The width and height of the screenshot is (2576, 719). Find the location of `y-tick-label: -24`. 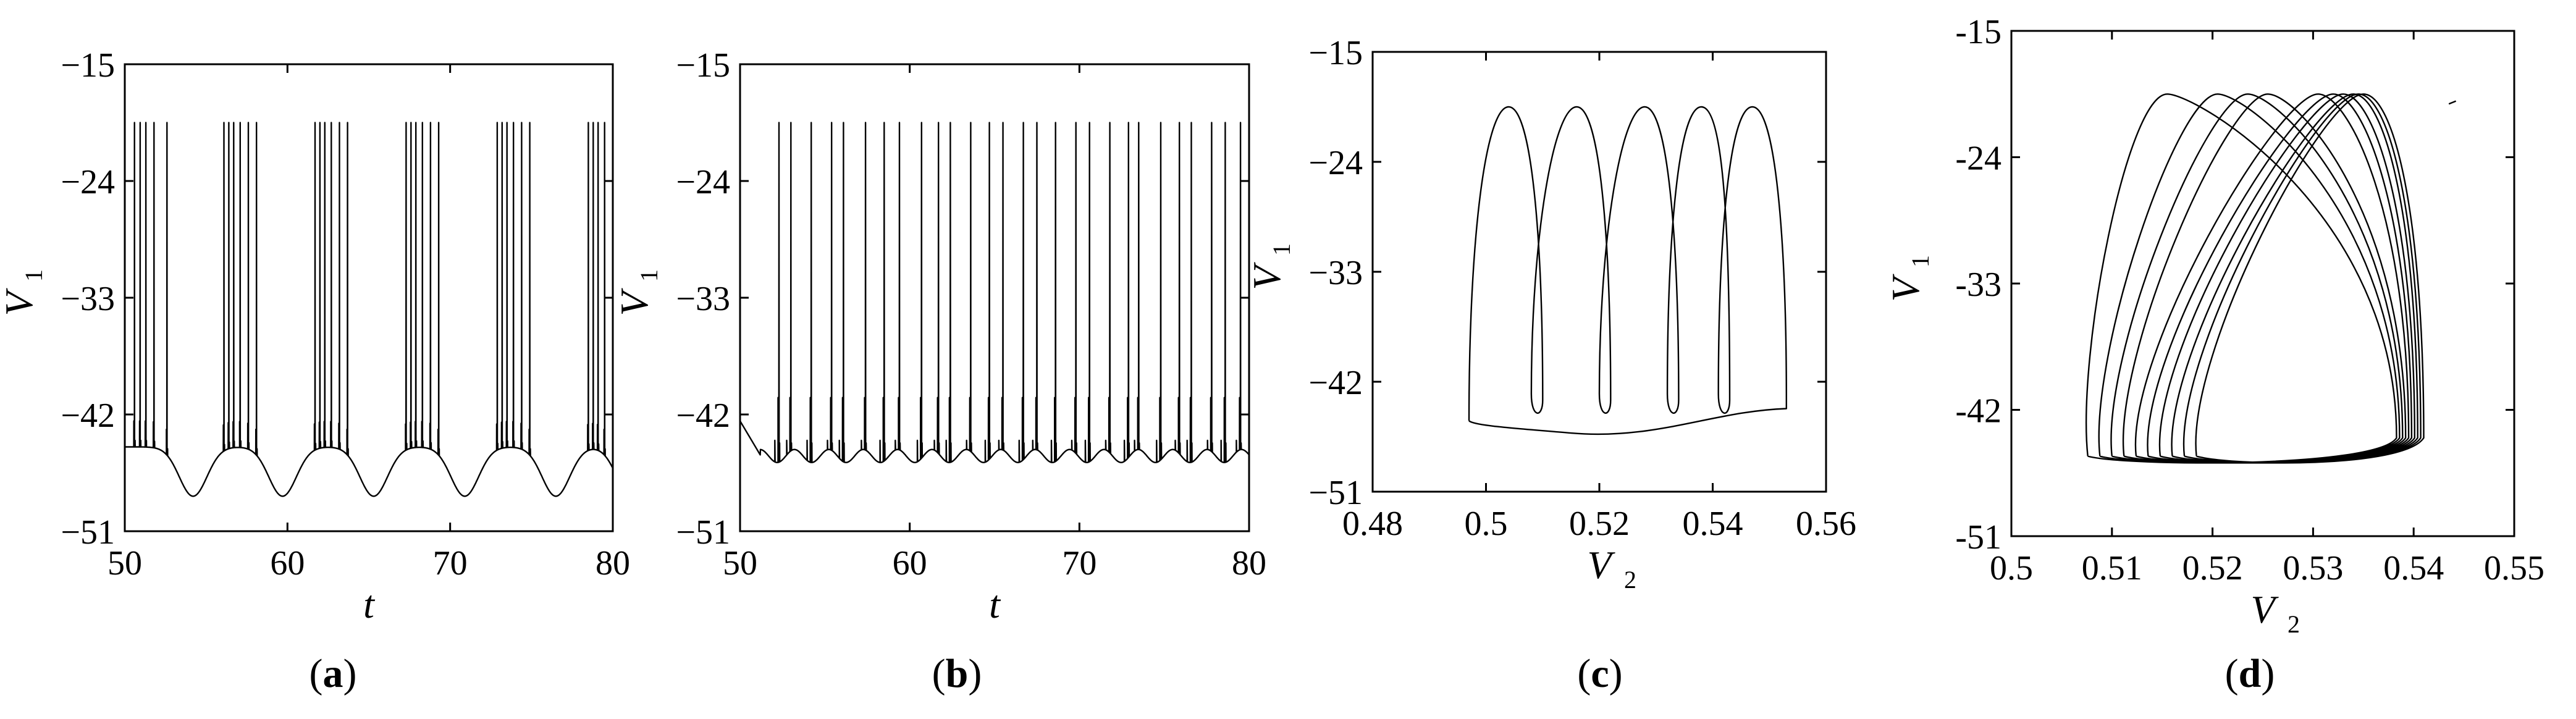

y-tick-label: -24 is located at coordinates (1978, 159).